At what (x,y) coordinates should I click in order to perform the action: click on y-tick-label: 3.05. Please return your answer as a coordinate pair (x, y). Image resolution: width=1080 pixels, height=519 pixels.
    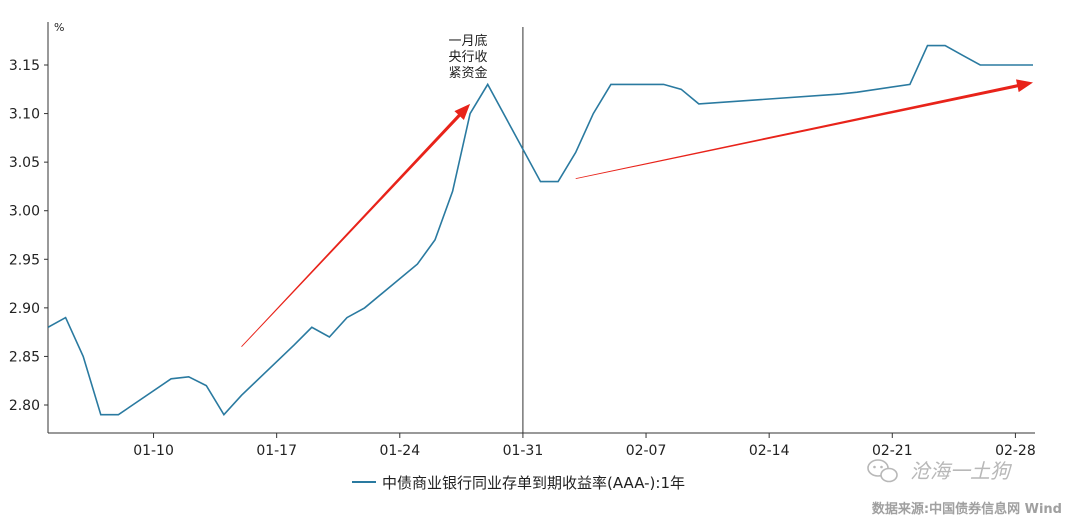
    Looking at the image, I should click on (24, 163).